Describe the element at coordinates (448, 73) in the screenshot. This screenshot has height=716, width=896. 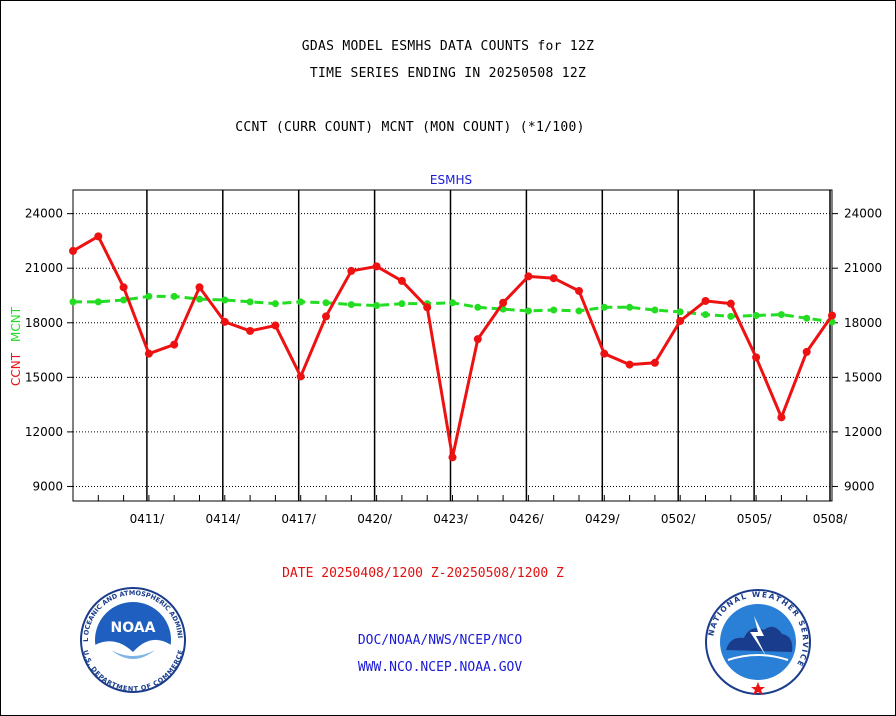
I see `header-title-line2: TIME SERIES ENDING IN 20250508 12Z` at that location.